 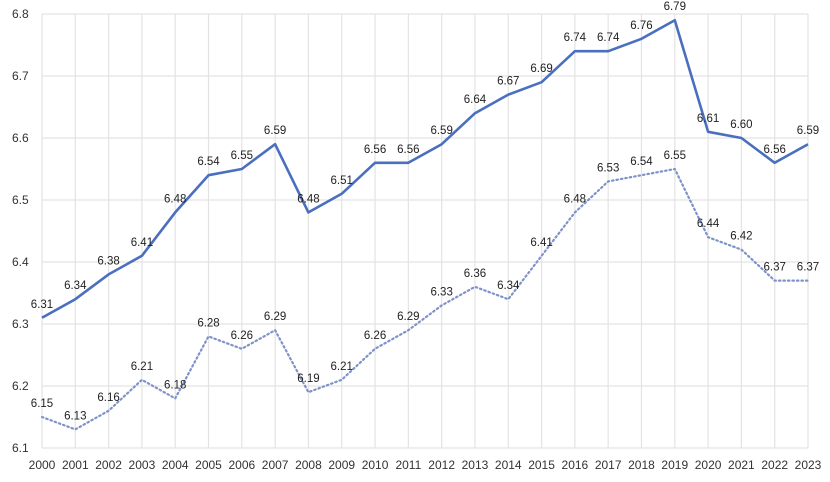 I want to click on x-tick-label: 2012, so click(x=441, y=465).